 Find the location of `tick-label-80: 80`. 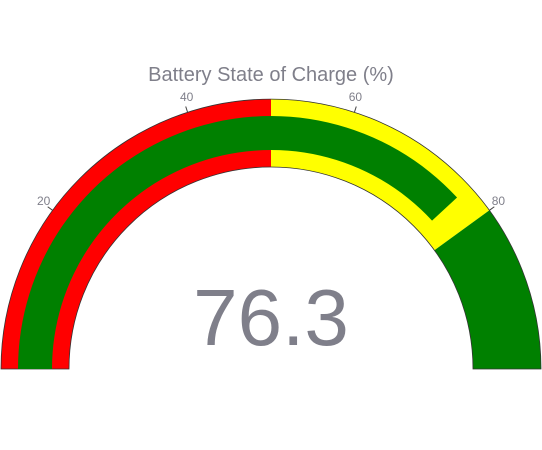

tick-label-80: 80 is located at coordinates (499, 201).